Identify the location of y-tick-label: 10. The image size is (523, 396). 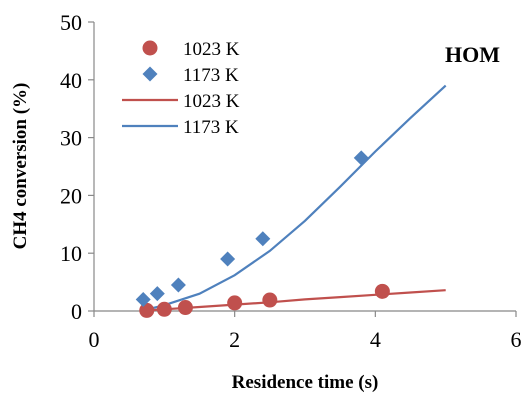
(71, 253).